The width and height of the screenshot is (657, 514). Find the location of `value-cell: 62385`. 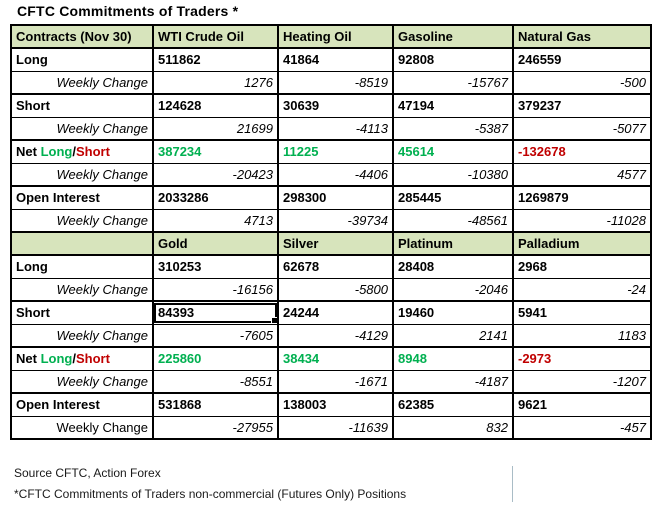

value-cell: 62385 is located at coordinates (452, 404).